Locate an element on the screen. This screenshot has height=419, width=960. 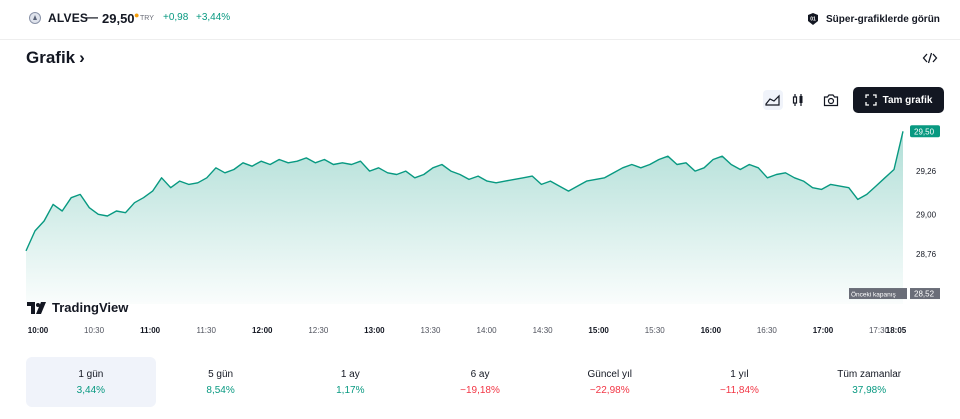
range-change-value: 37,98% is located at coordinates (869, 390).